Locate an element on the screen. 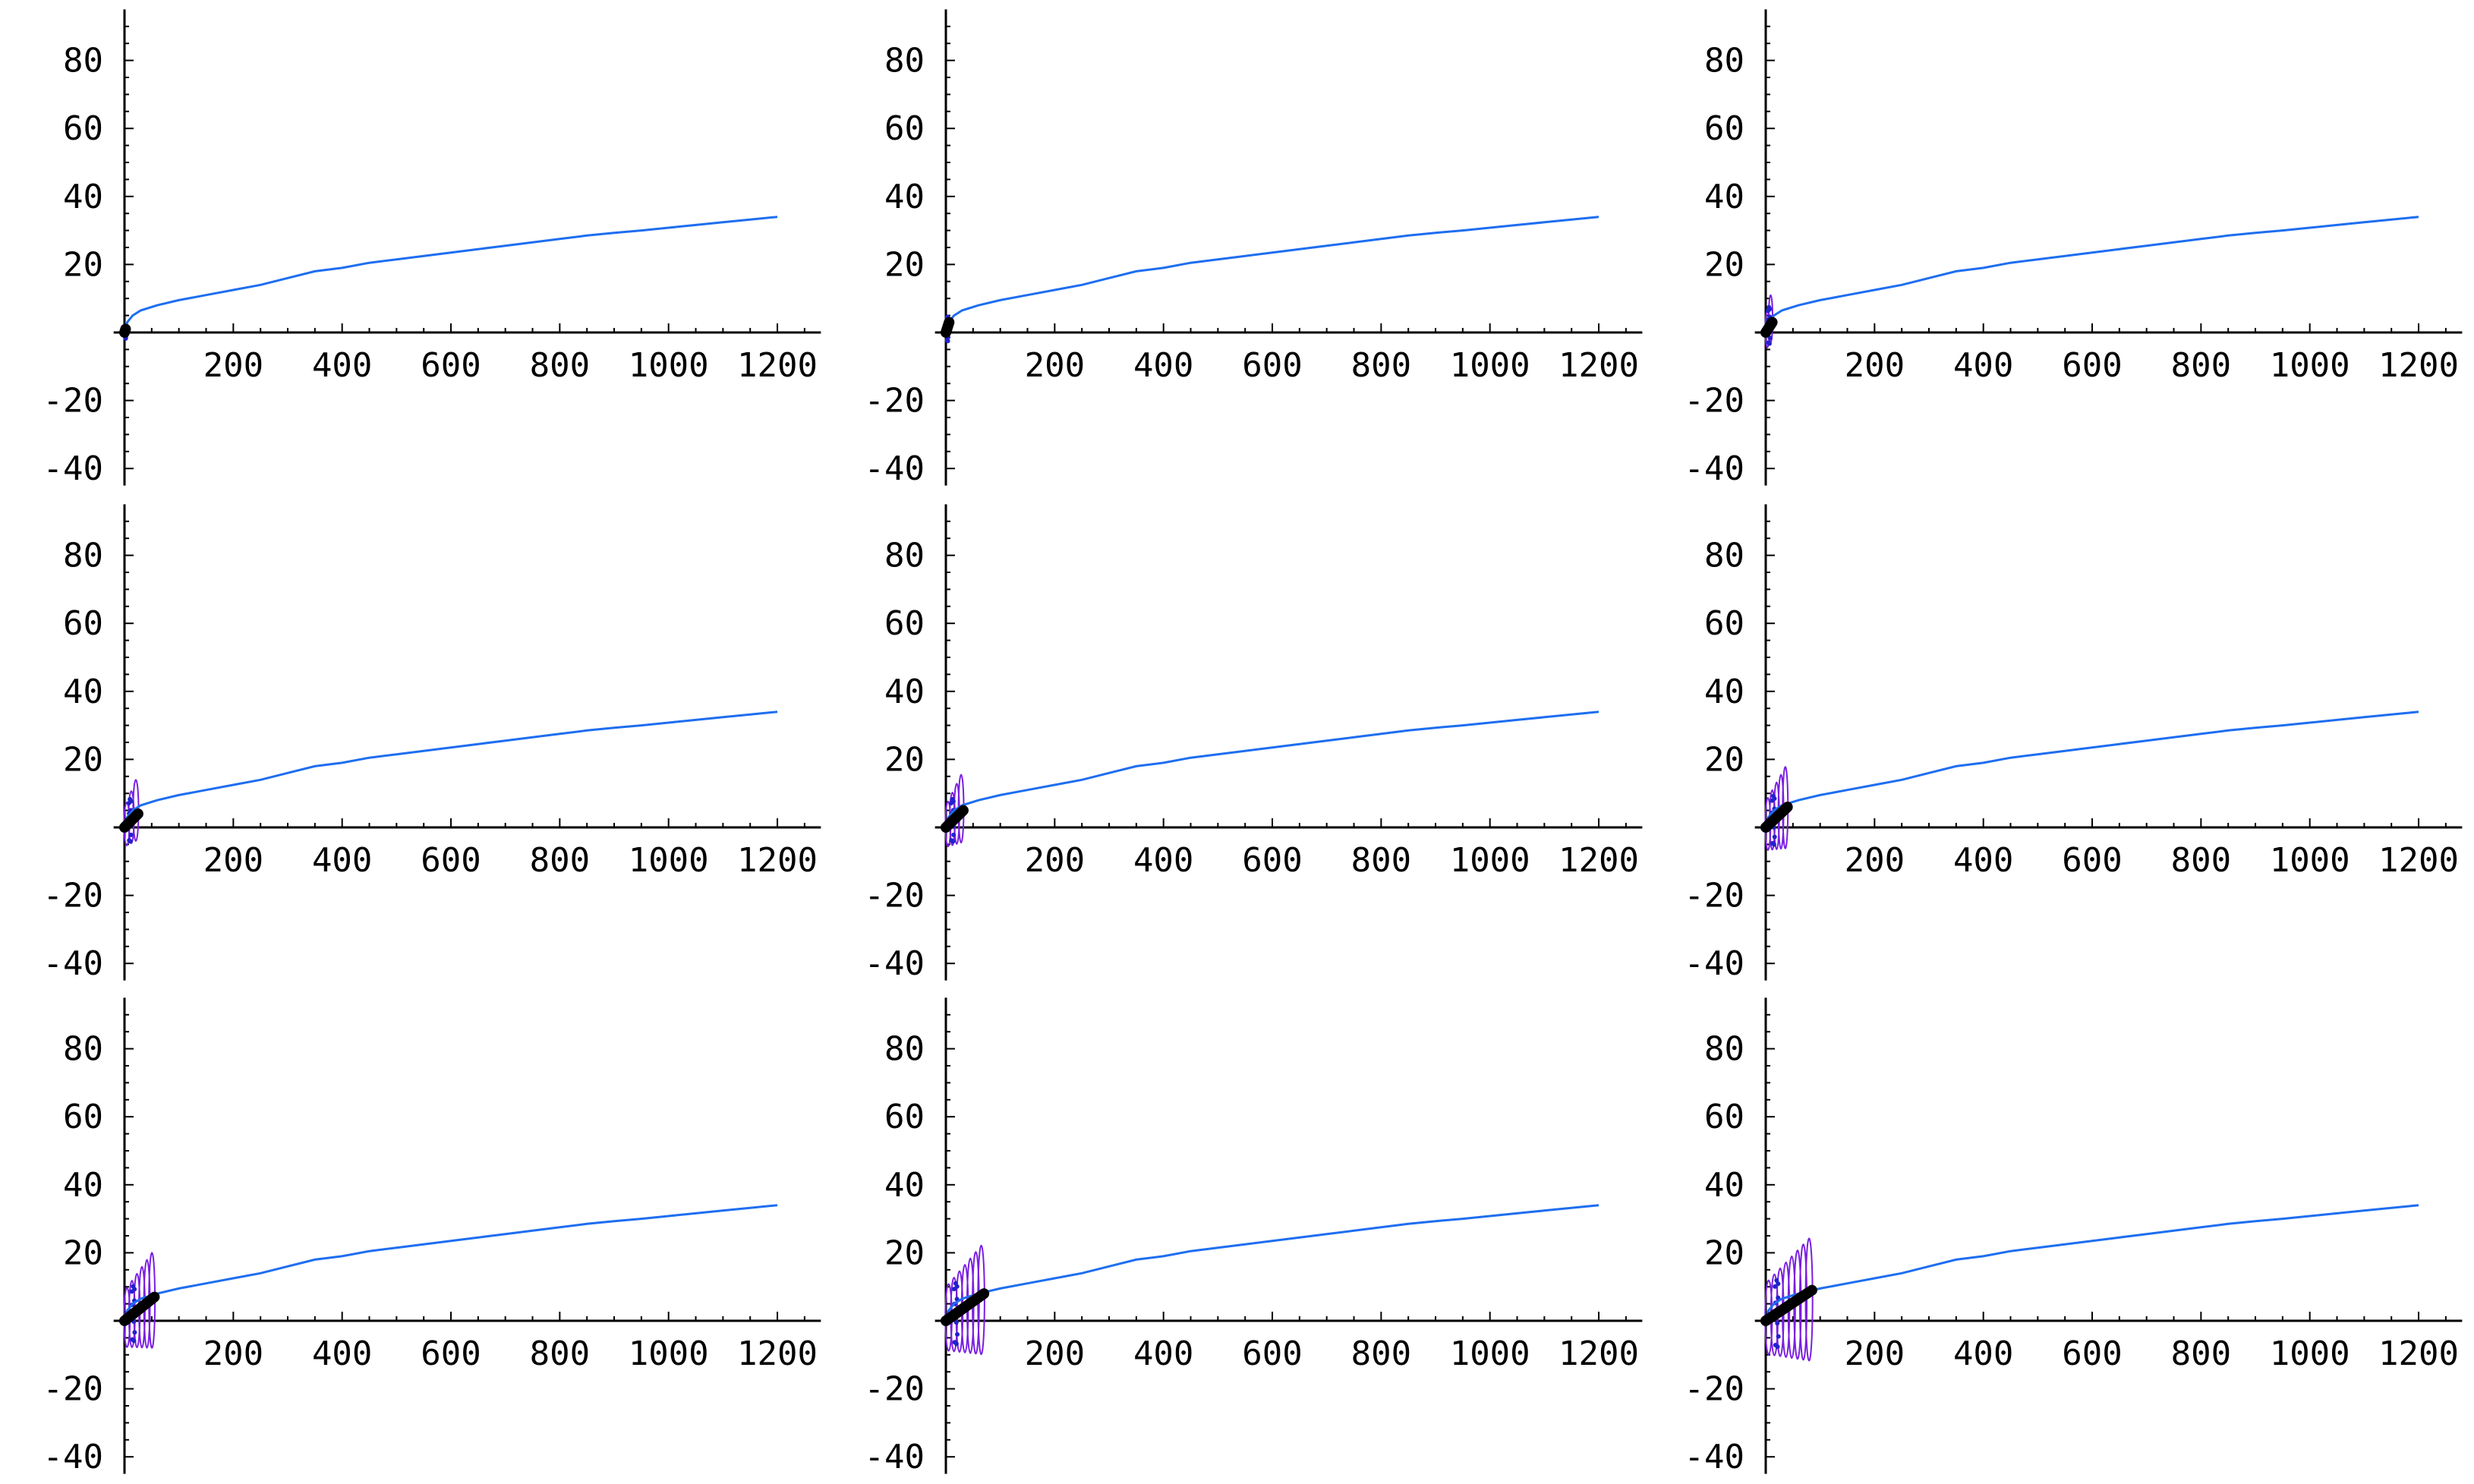 The width and height of the screenshot is (2474, 1484). chart-panel-7: 200 400 600 800 1000 1200 80 60 40 20 -20 -40 is located at coordinates (432, 1236).